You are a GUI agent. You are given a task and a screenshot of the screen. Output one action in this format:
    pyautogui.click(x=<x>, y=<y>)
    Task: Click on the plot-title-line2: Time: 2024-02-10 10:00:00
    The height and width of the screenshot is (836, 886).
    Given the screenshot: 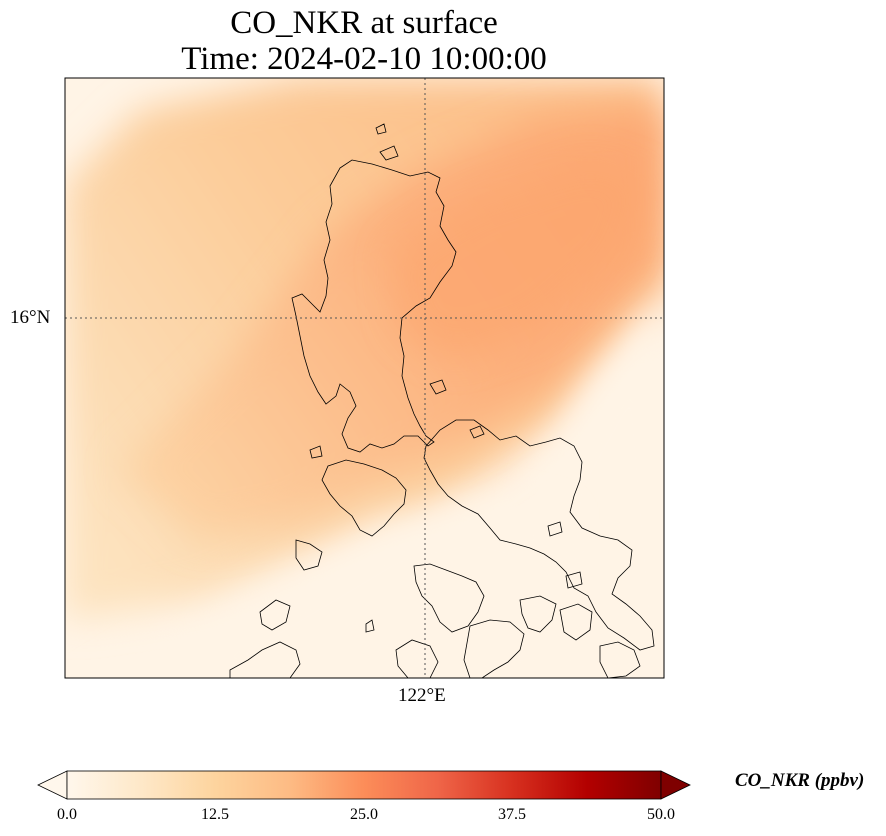 What is the action you would take?
    pyautogui.click(x=364, y=59)
    